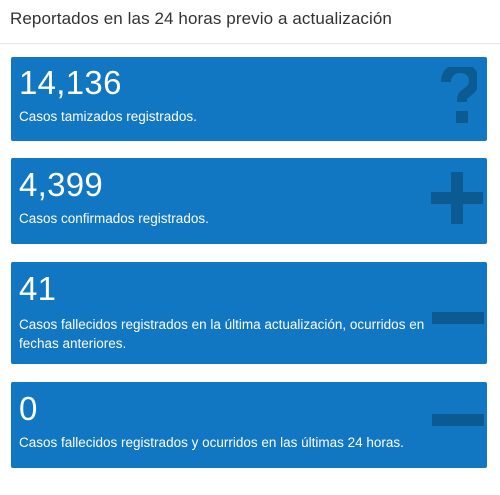 Image resolution: width=500 pixels, height=495 pixels. I want to click on stat-value: 0, so click(28, 408).